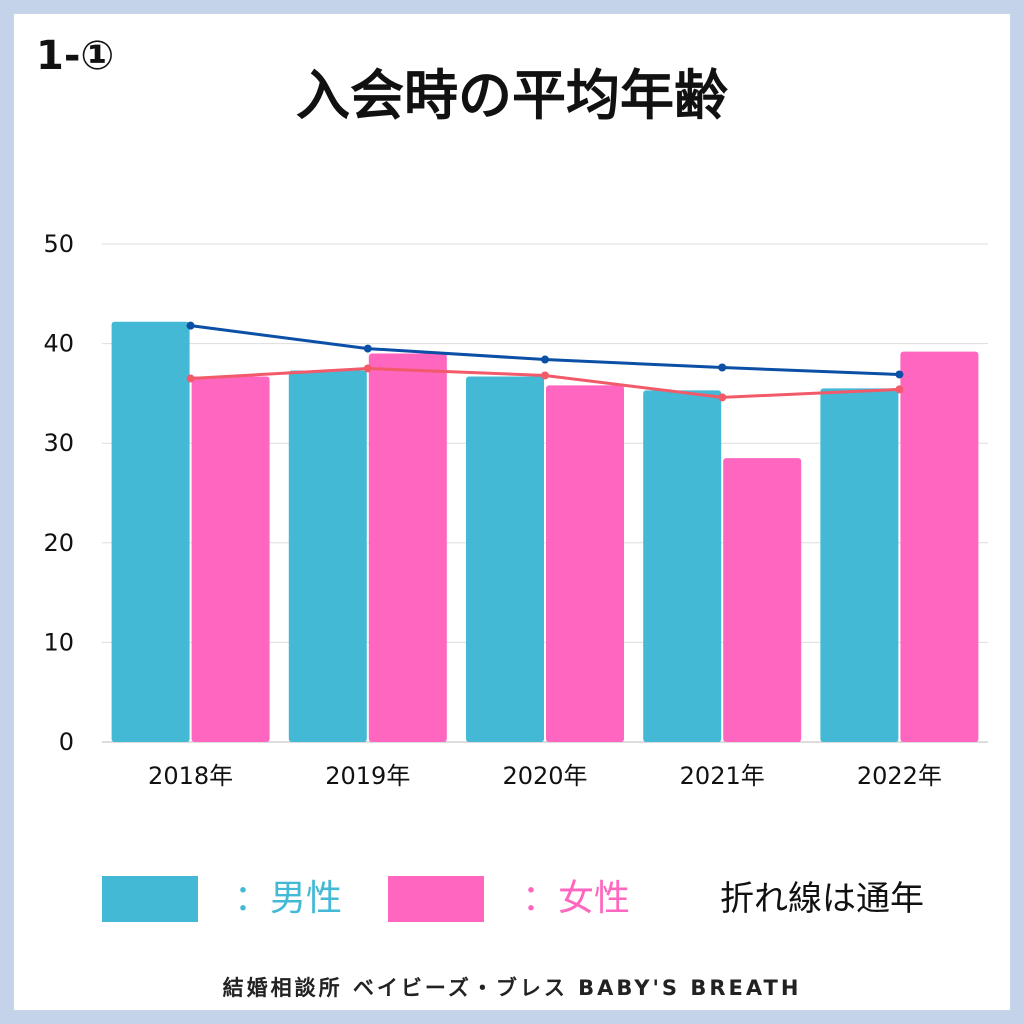  Describe the element at coordinates (58, 443) in the screenshot. I see `y-tick-label: 30` at that location.